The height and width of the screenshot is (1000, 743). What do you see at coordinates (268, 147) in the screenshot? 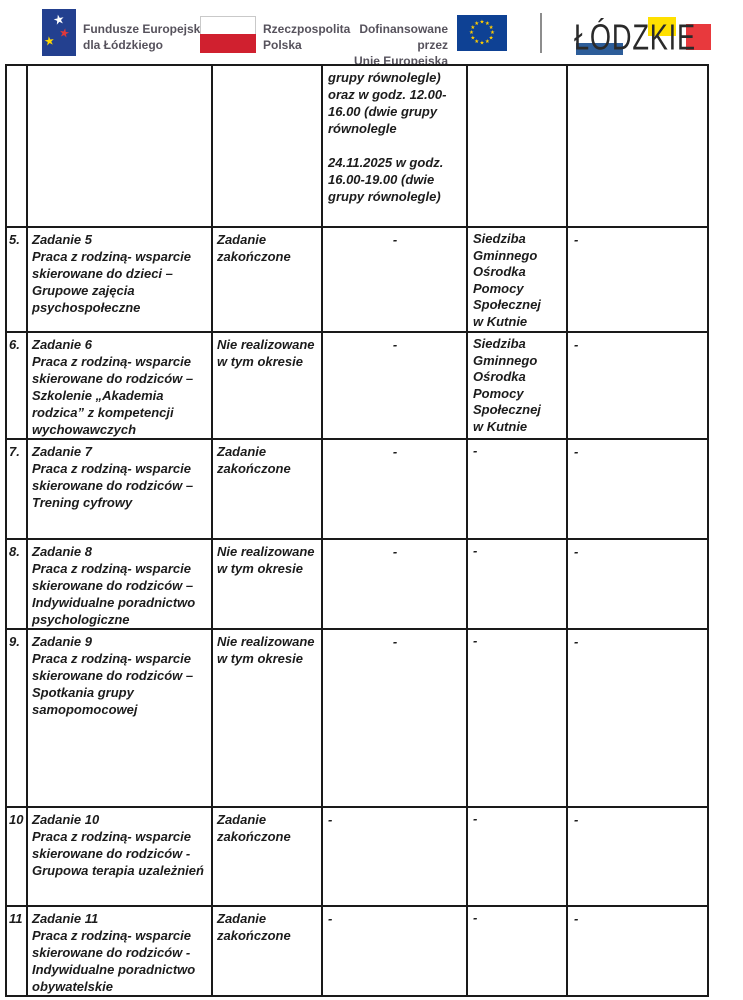
I see `status-cell` at bounding box center [268, 147].